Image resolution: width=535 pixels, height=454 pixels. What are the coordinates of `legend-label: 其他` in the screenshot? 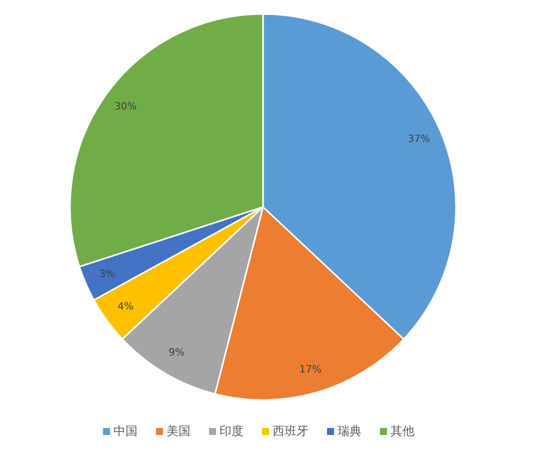 It's located at (402, 431).